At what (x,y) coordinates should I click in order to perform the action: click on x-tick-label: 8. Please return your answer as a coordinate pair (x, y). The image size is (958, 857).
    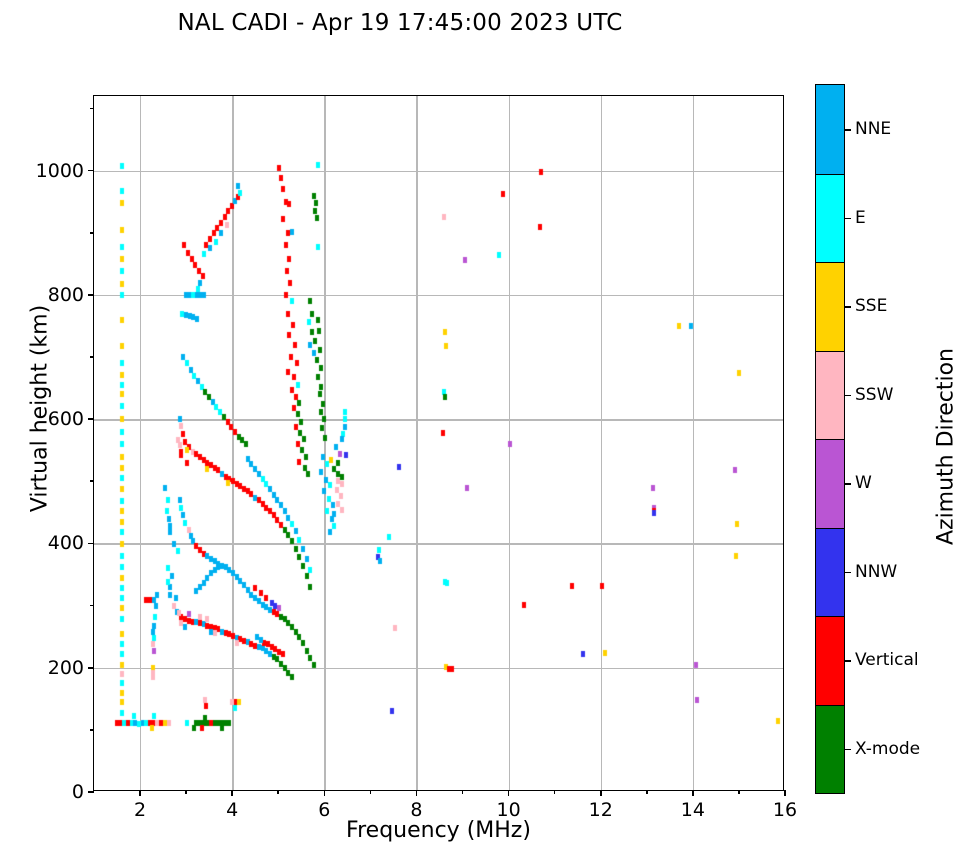
    Looking at the image, I should click on (416, 810).